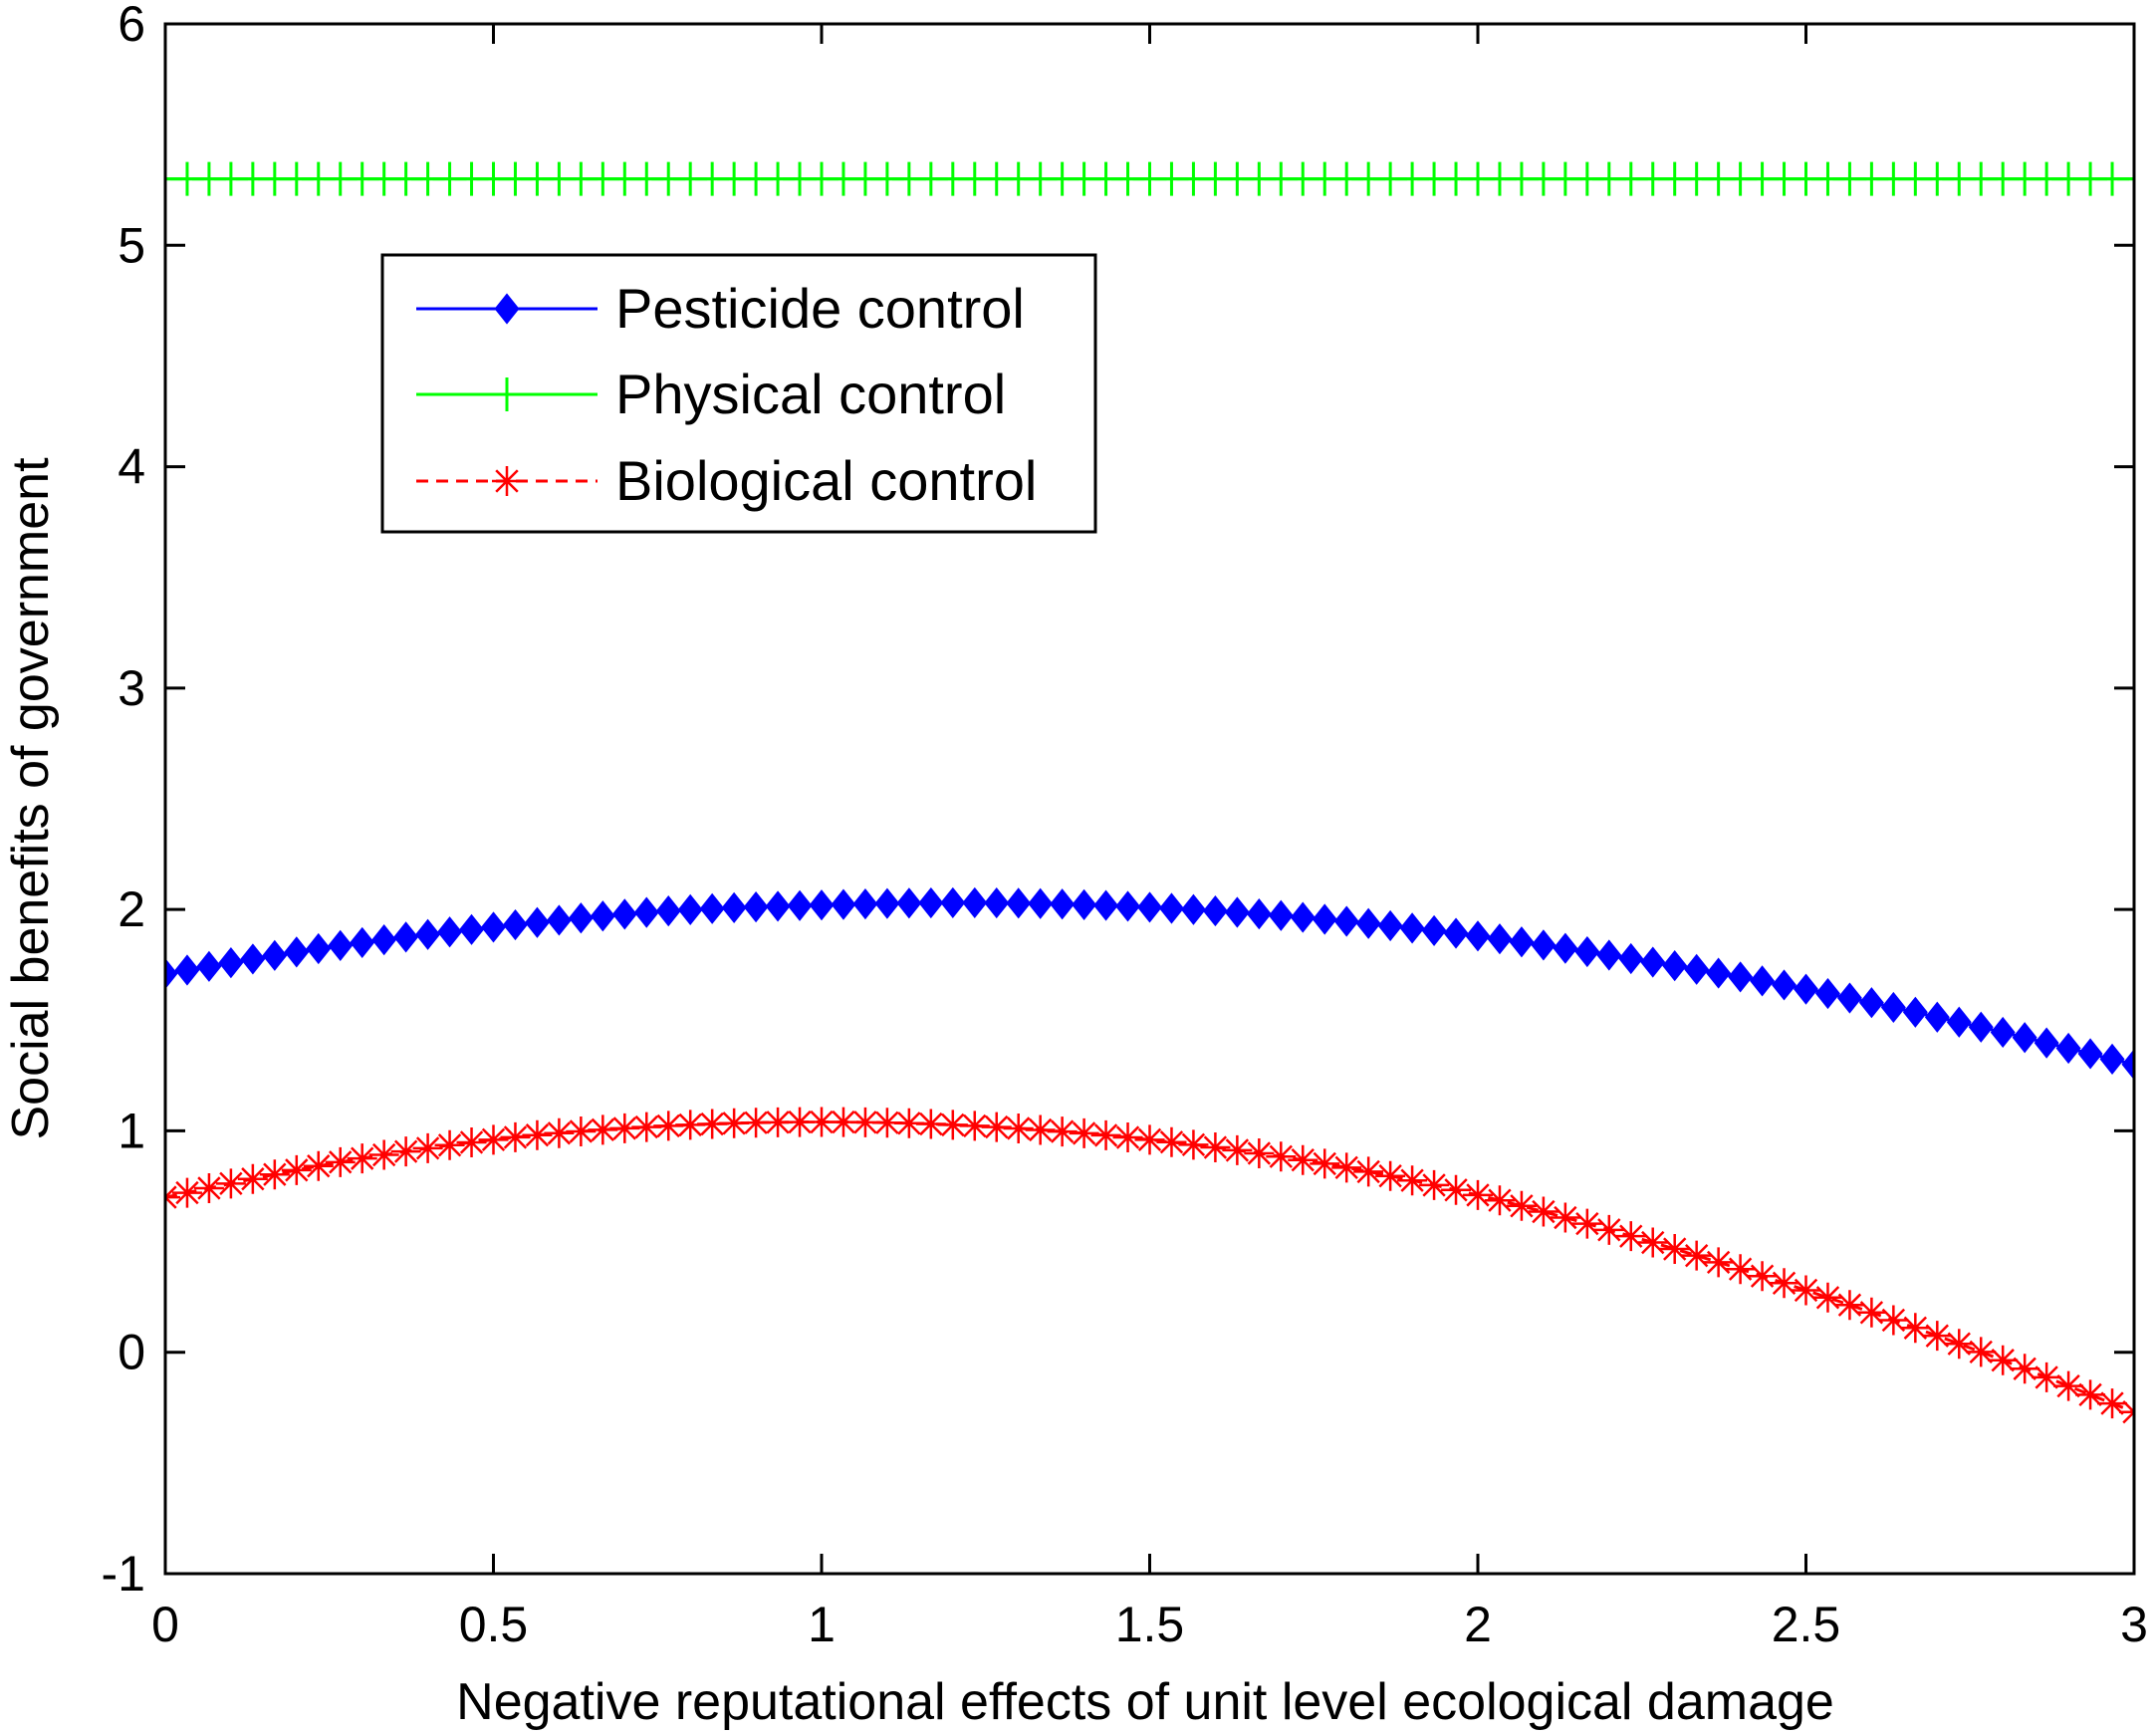  I want to click on y-tick-label: 5, so click(131, 245).